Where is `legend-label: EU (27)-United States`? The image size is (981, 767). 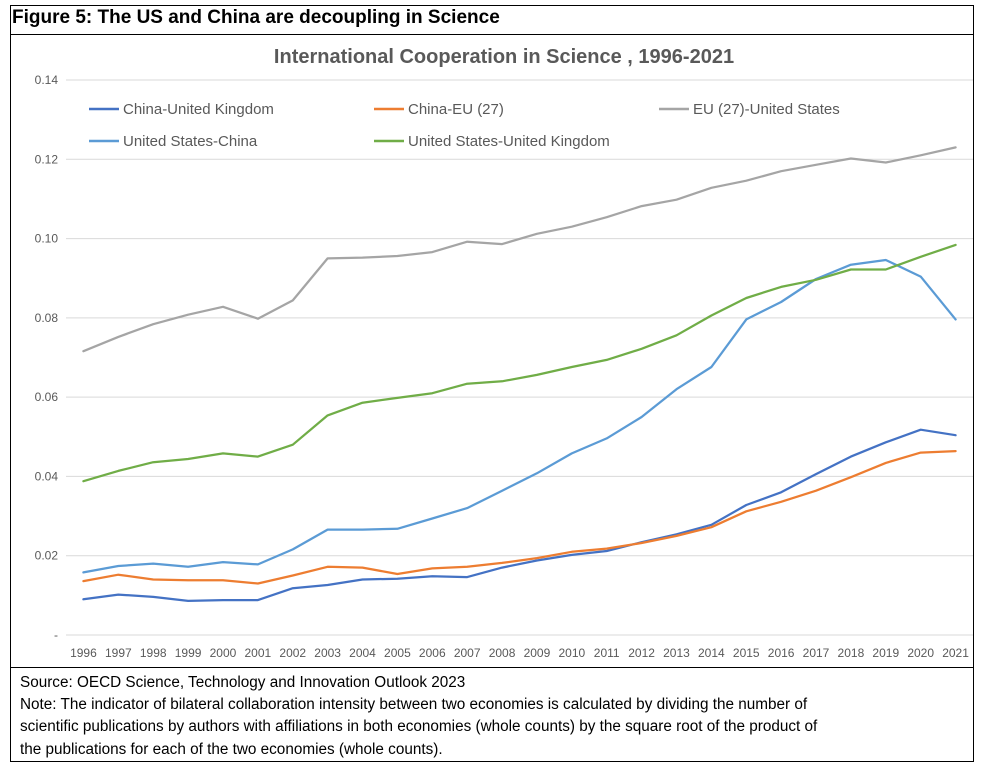 legend-label: EU (27)-United States is located at coordinates (766, 109).